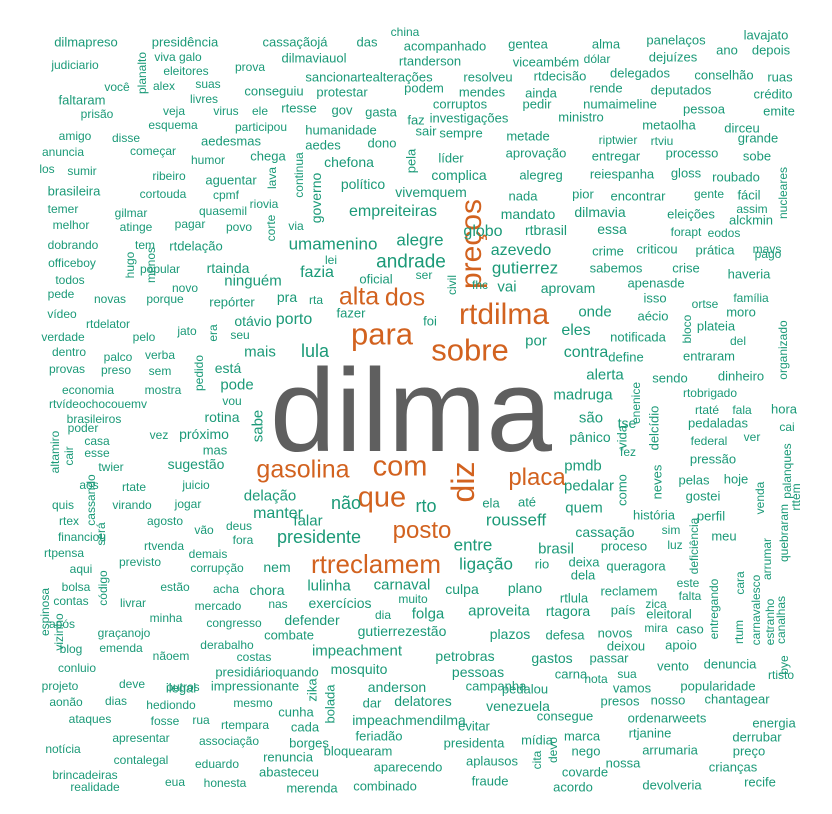 Image resolution: width=832 pixels, height=814 pixels. I want to click on cloud-word: defesa, so click(565, 635).